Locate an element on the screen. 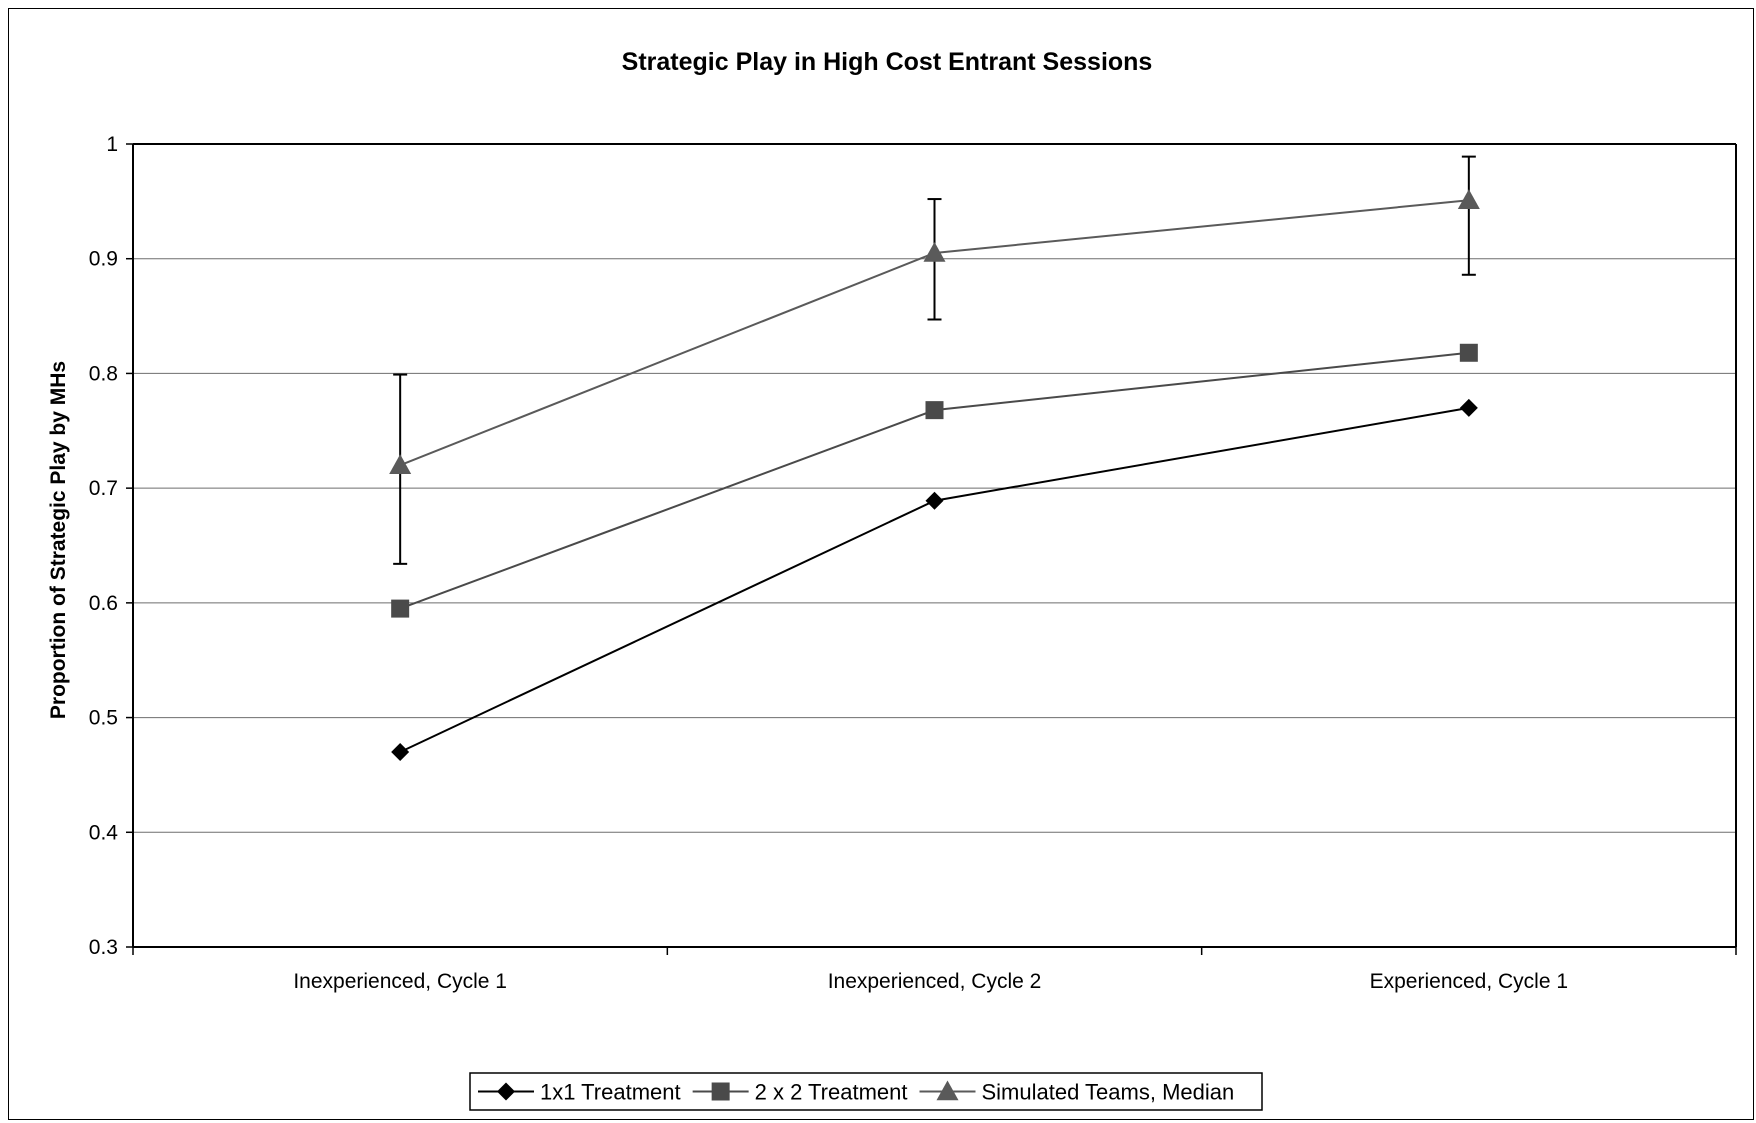  y-tick-label: 0.9 is located at coordinates (103, 259).